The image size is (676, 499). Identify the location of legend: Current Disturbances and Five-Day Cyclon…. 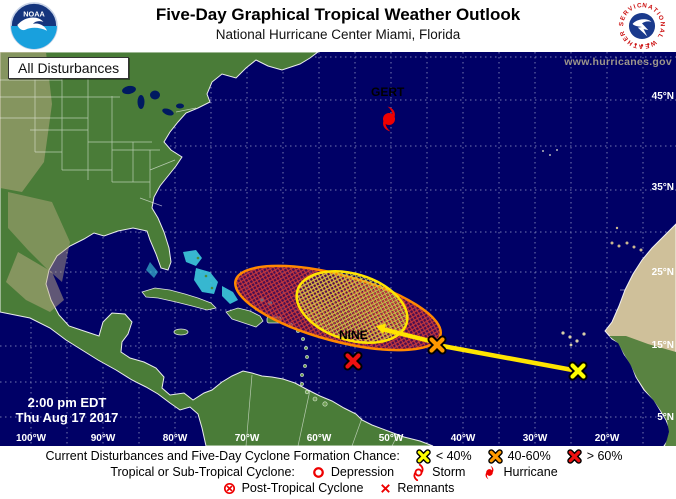
(338, 472).